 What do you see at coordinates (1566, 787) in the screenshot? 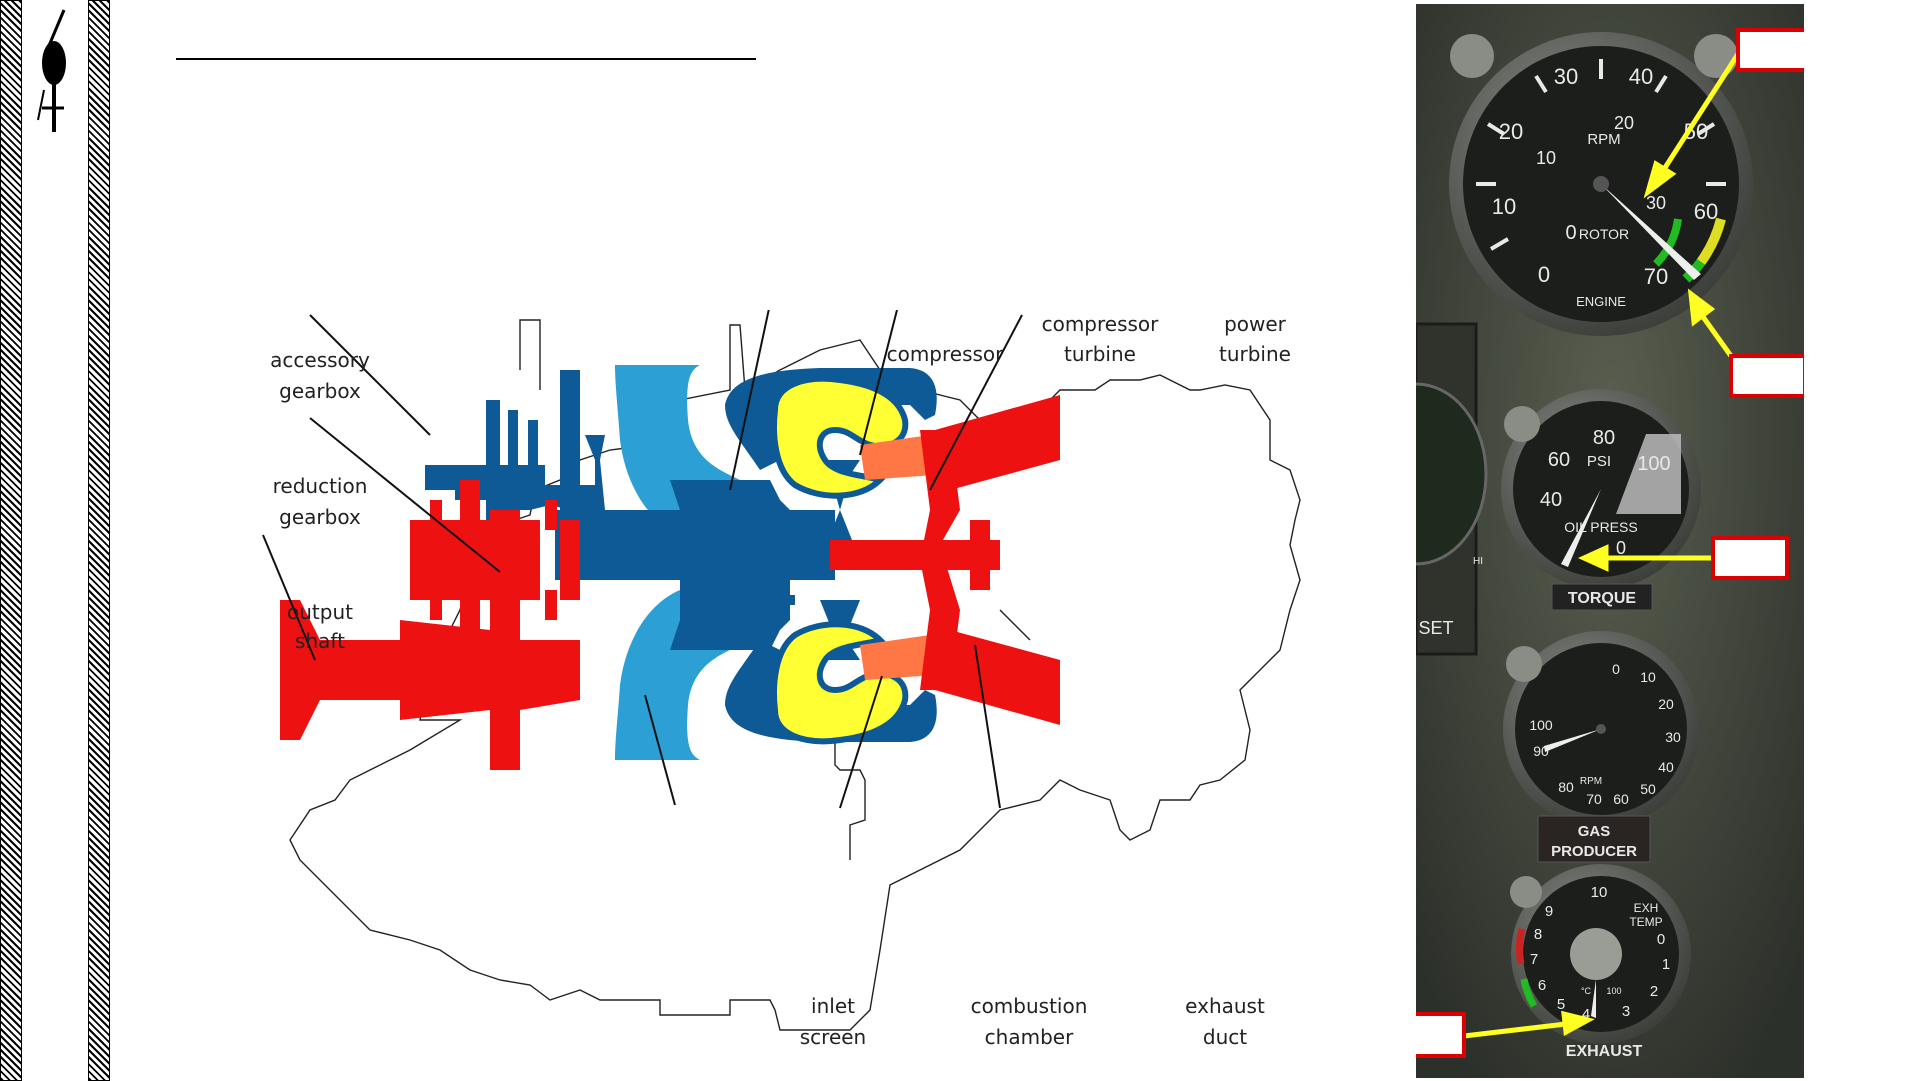
I see `gp-scale-80: 80` at bounding box center [1566, 787].